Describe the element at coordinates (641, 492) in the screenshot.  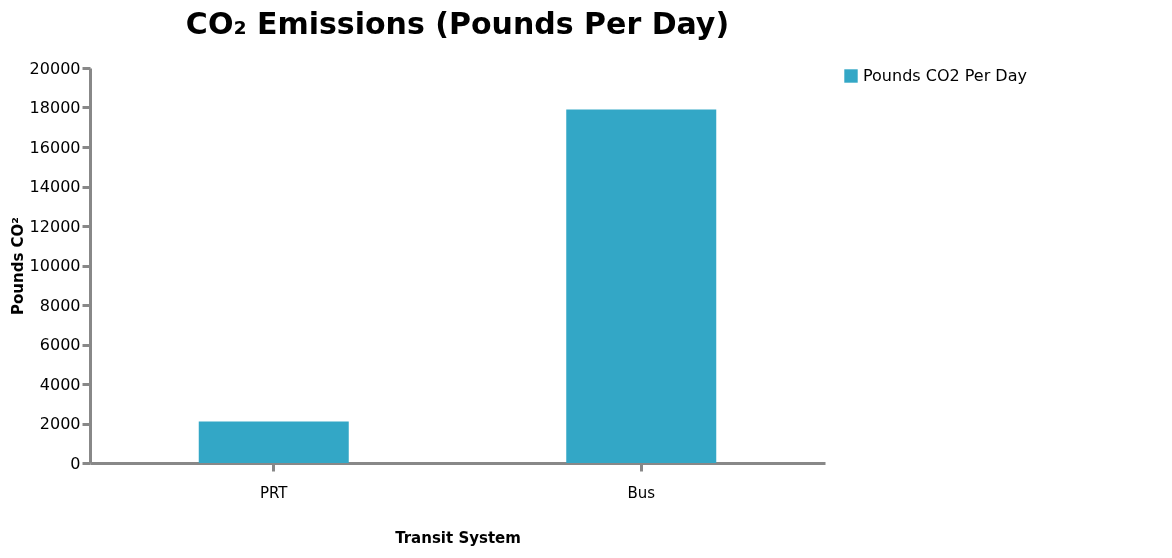
I see `x-tick-label: Bus` at that location.